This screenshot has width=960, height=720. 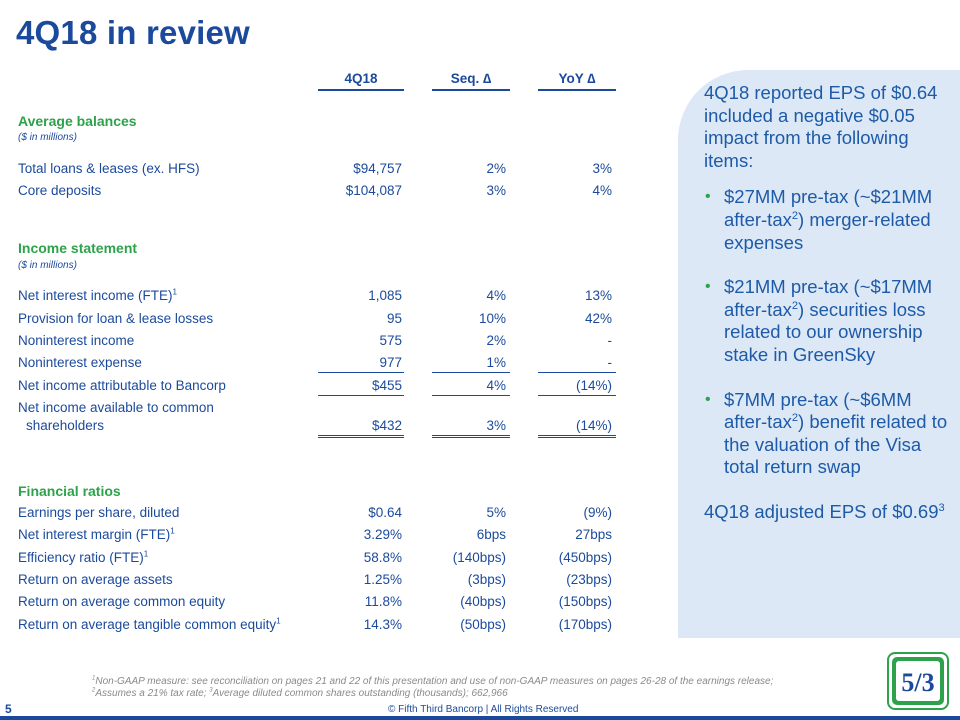 I want to click on value-net-income-4q18: $455, so click(x=386, y=385).